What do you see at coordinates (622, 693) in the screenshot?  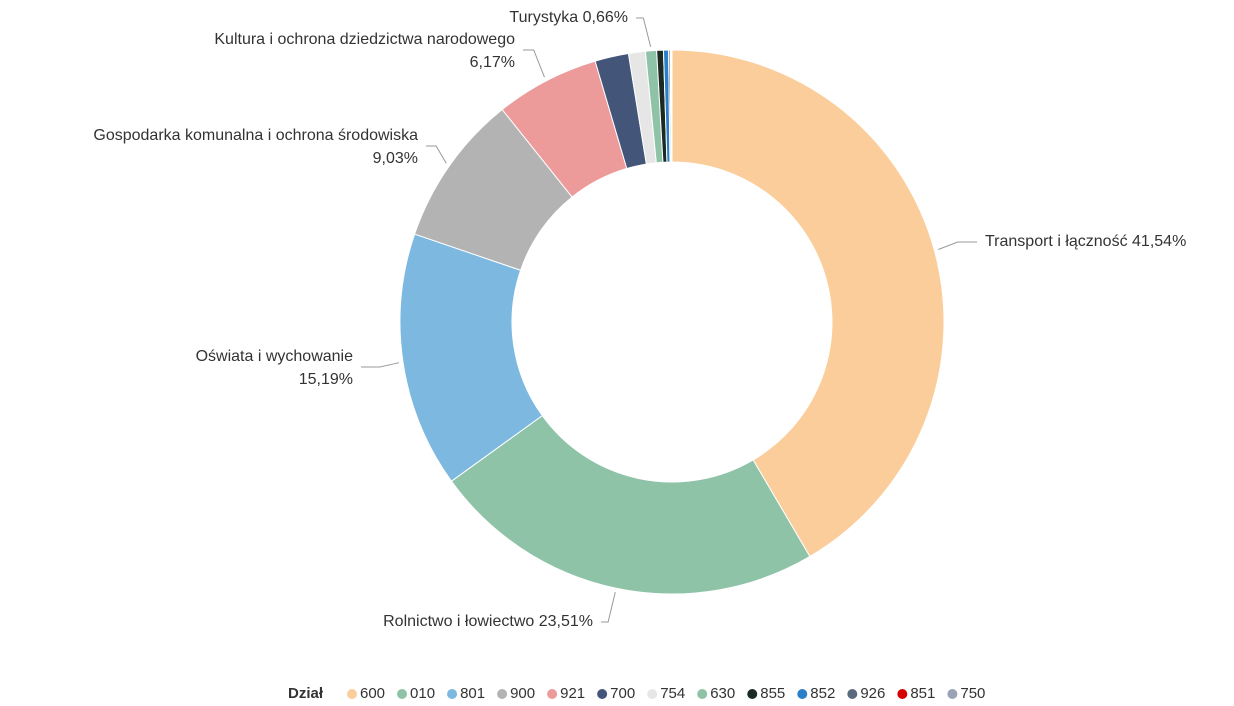 I see `legend-label: 700` at bounding box center [622, 693].